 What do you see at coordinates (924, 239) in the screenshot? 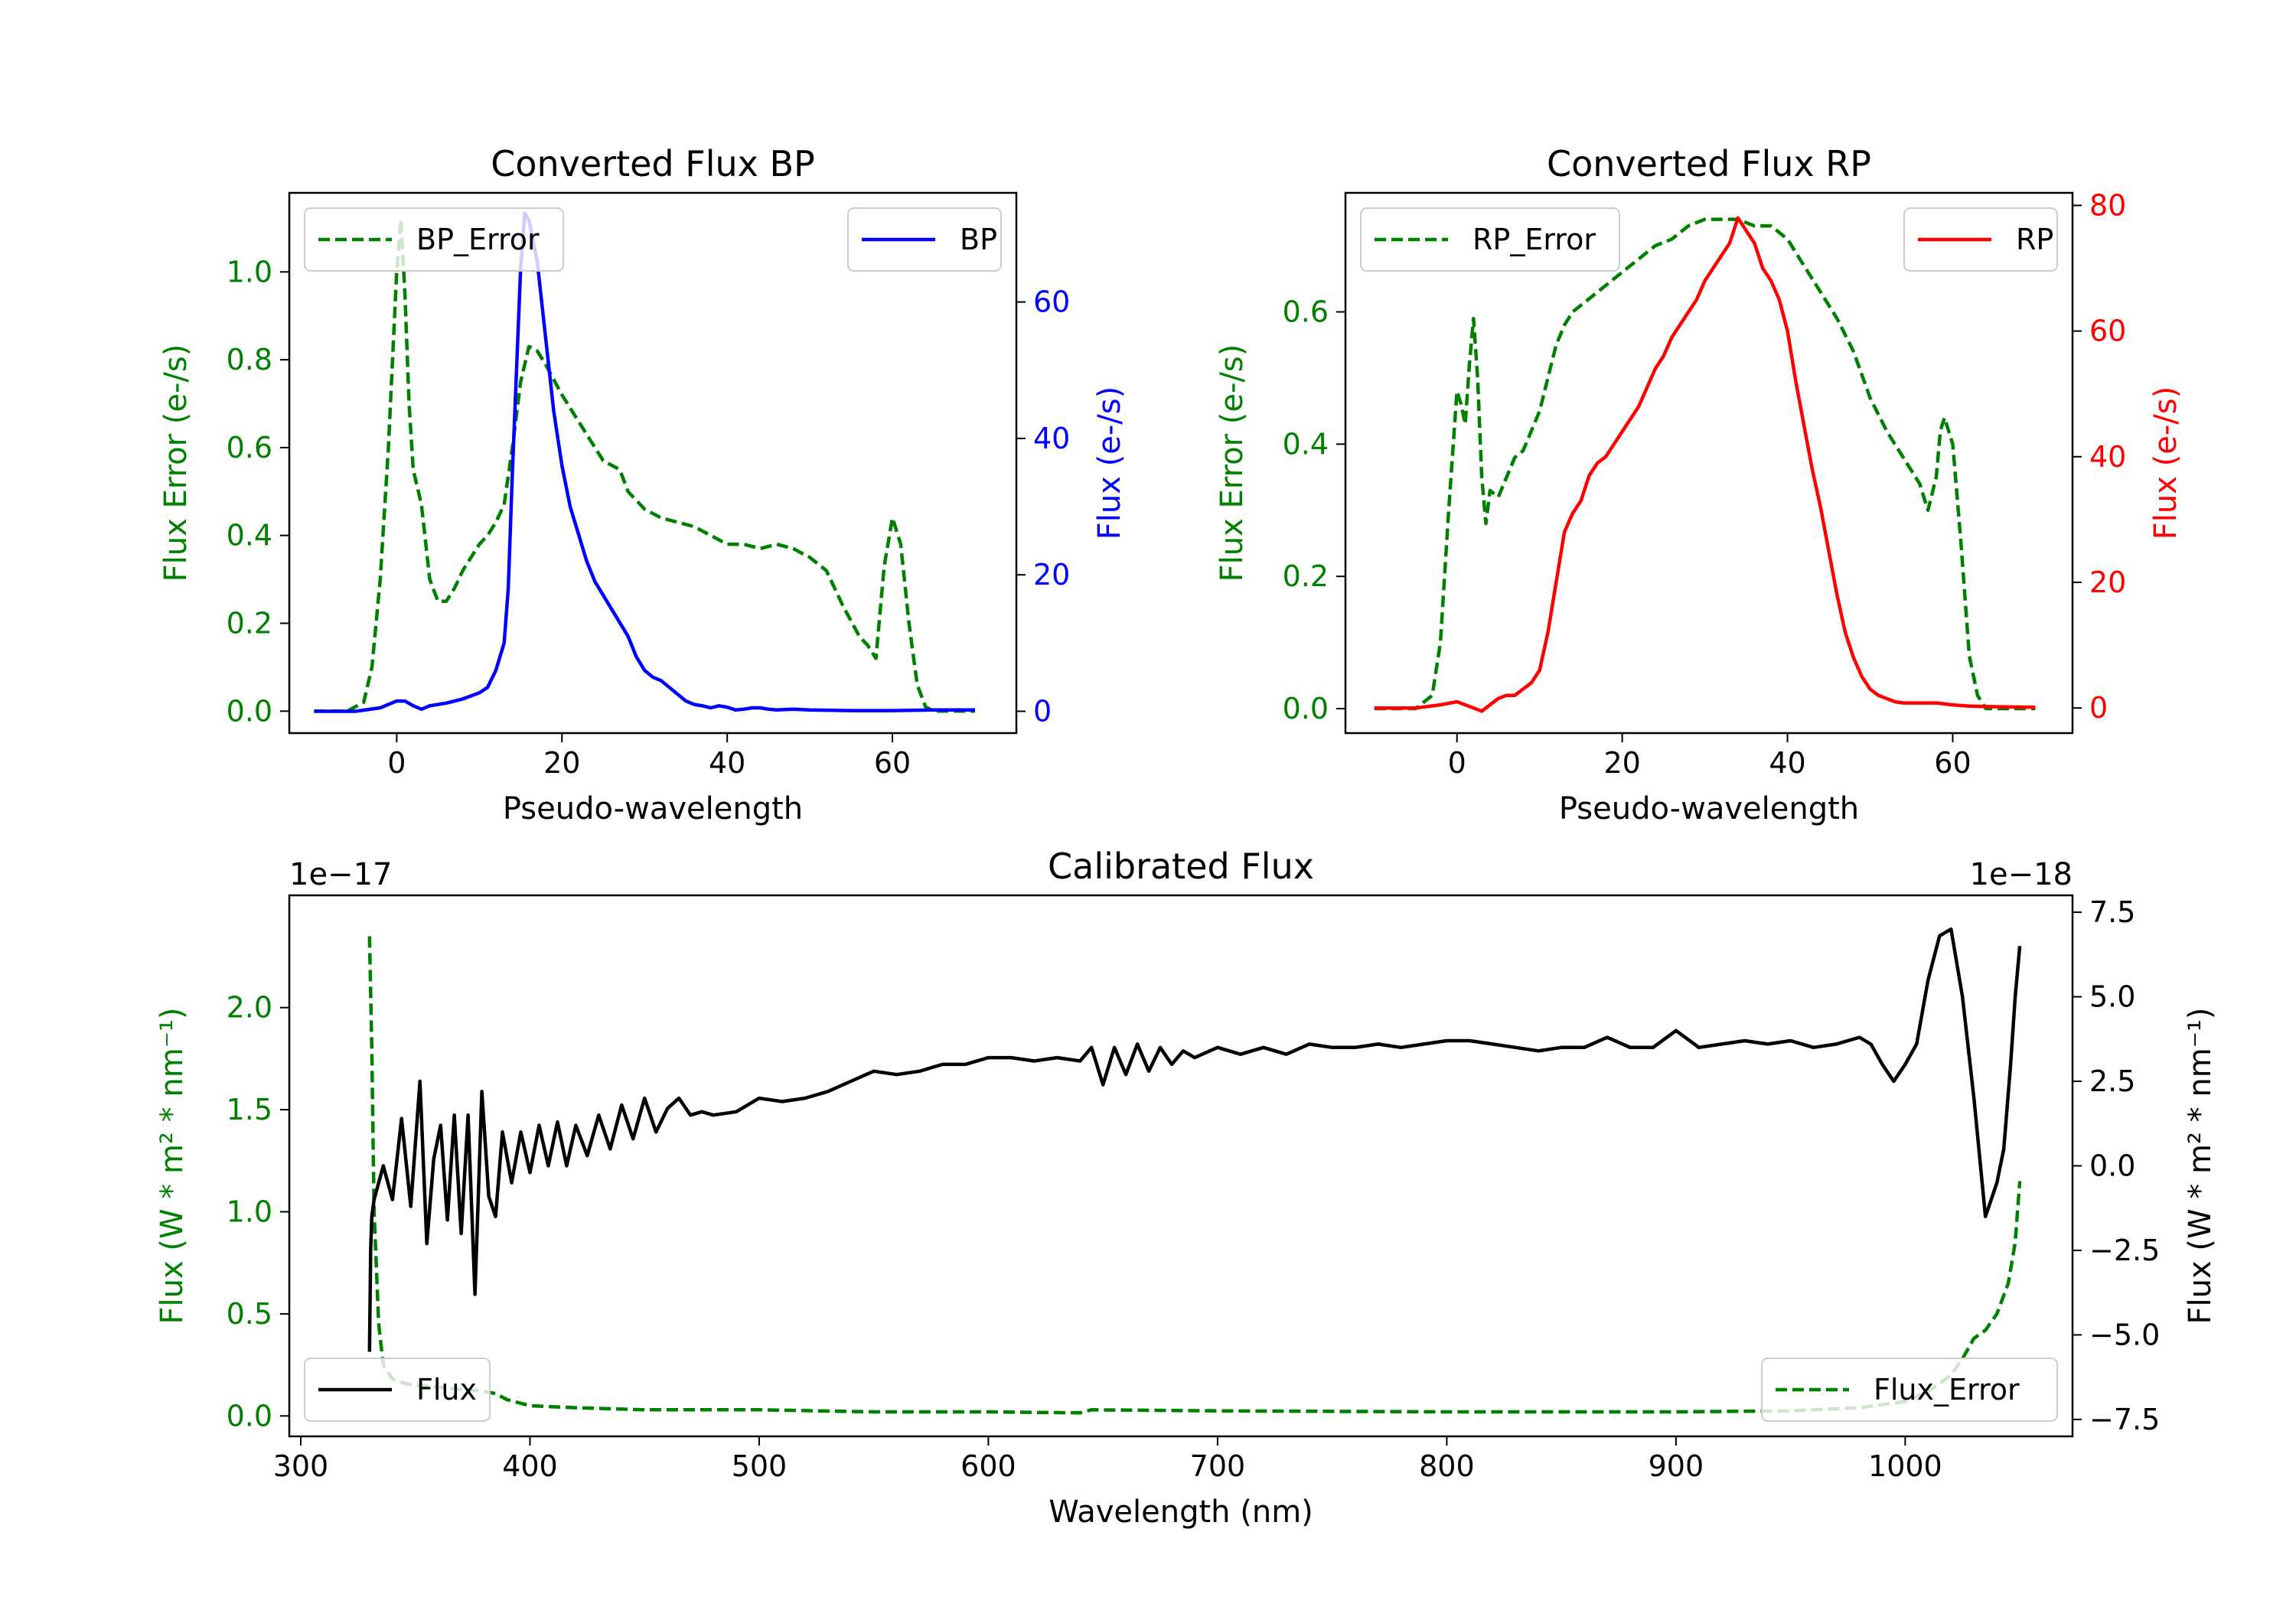
I see `legend-bp: BP` at bounding box center [924, 239].